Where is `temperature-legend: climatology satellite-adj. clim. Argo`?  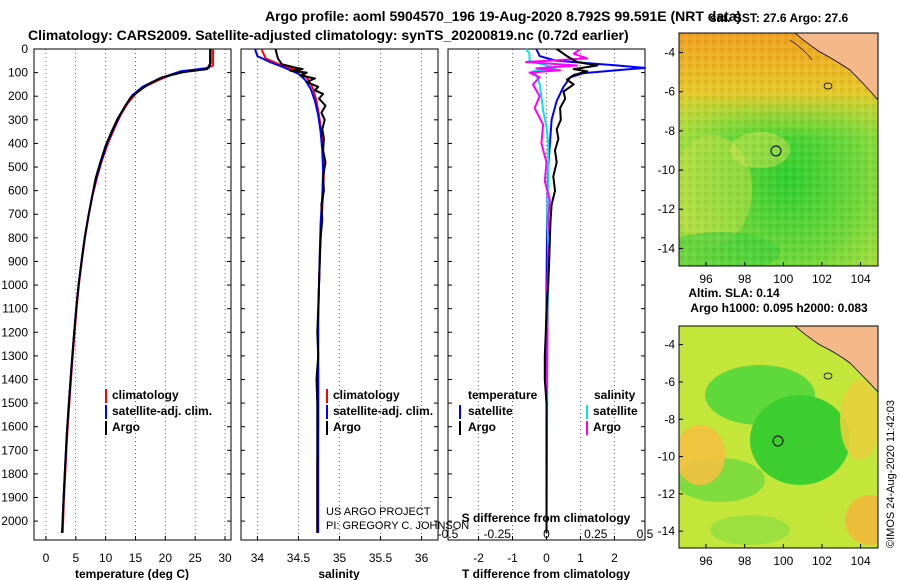
temperature-legend: climatology satellite-adj. clim. Argo is located at coordinates (158, 411).